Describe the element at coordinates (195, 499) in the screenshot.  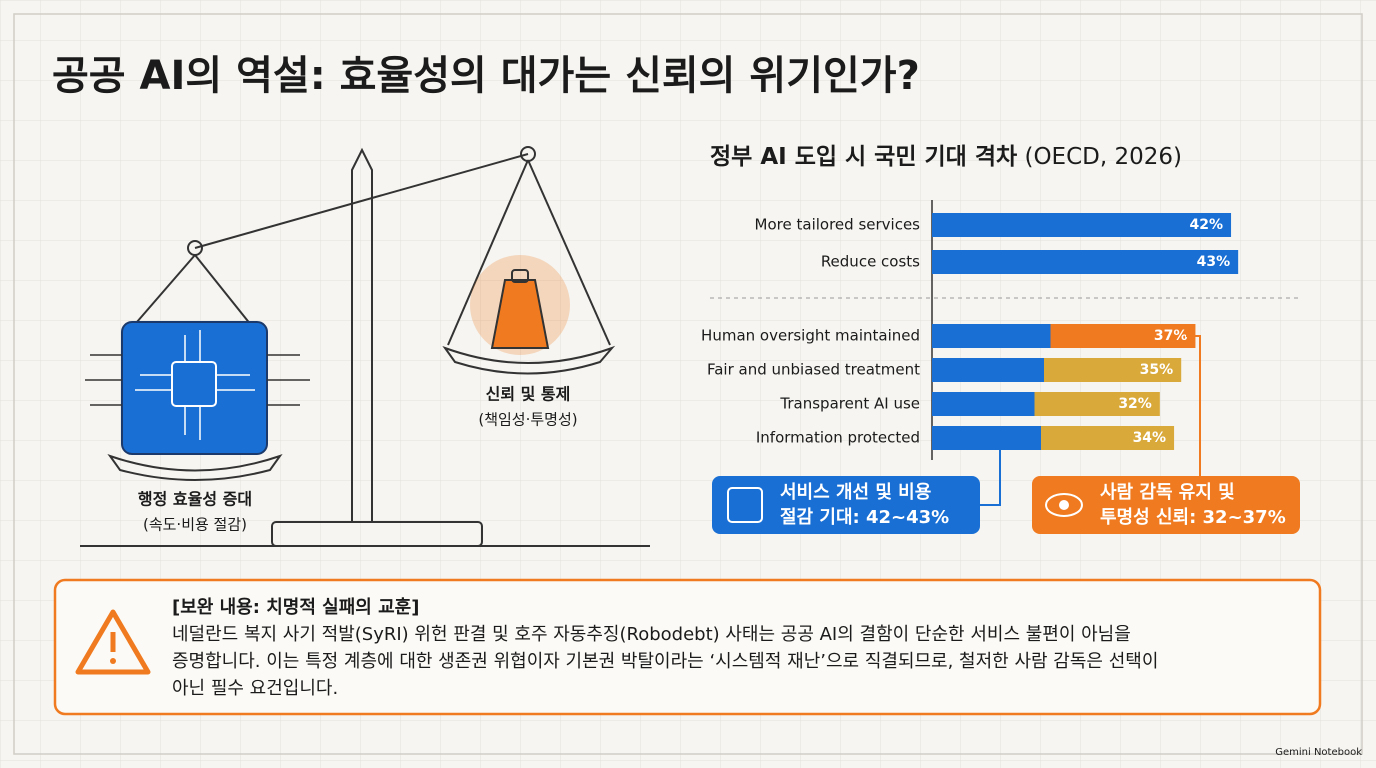
I see `left-label: 행정 효율성 증대` at that location.